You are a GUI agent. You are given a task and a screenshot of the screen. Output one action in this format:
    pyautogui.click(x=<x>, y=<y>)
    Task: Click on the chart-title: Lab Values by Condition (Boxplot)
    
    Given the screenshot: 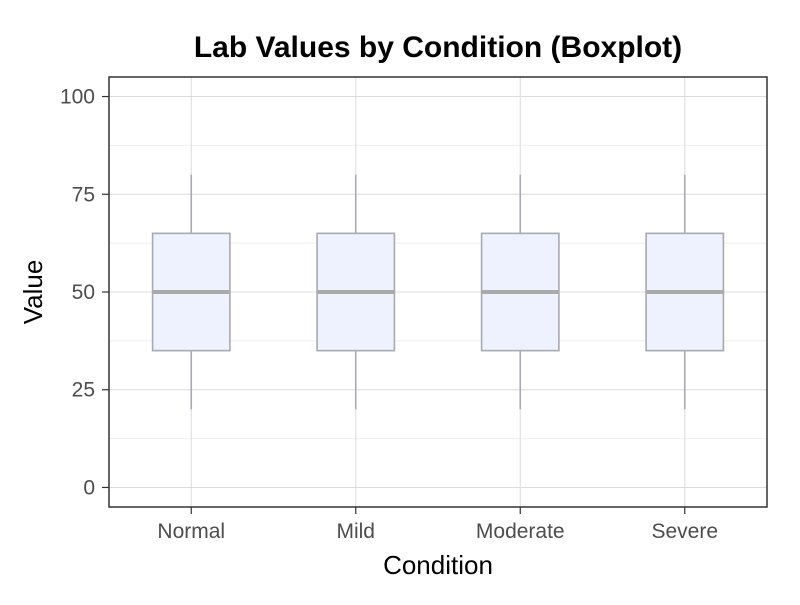 What is the action you would take?
    pyautogui.click(x=438, y=47)
    